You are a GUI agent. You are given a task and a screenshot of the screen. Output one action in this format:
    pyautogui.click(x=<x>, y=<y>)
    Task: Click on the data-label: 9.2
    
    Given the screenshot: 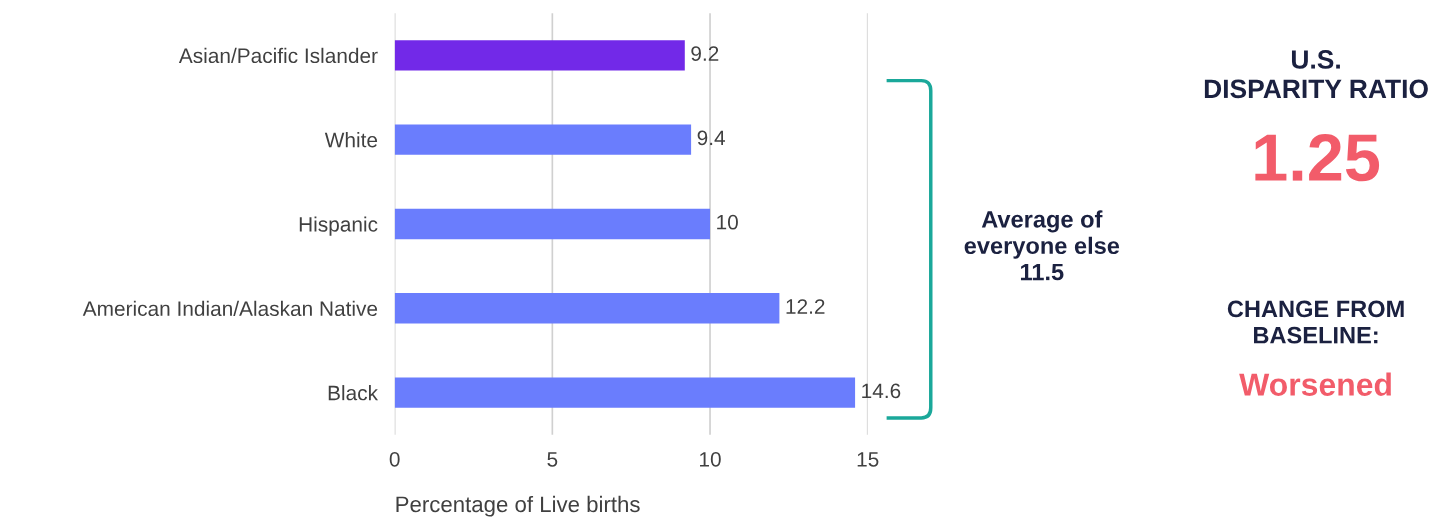 What is the action you would take?
    pyautogui.click(x=705, y=53)
    